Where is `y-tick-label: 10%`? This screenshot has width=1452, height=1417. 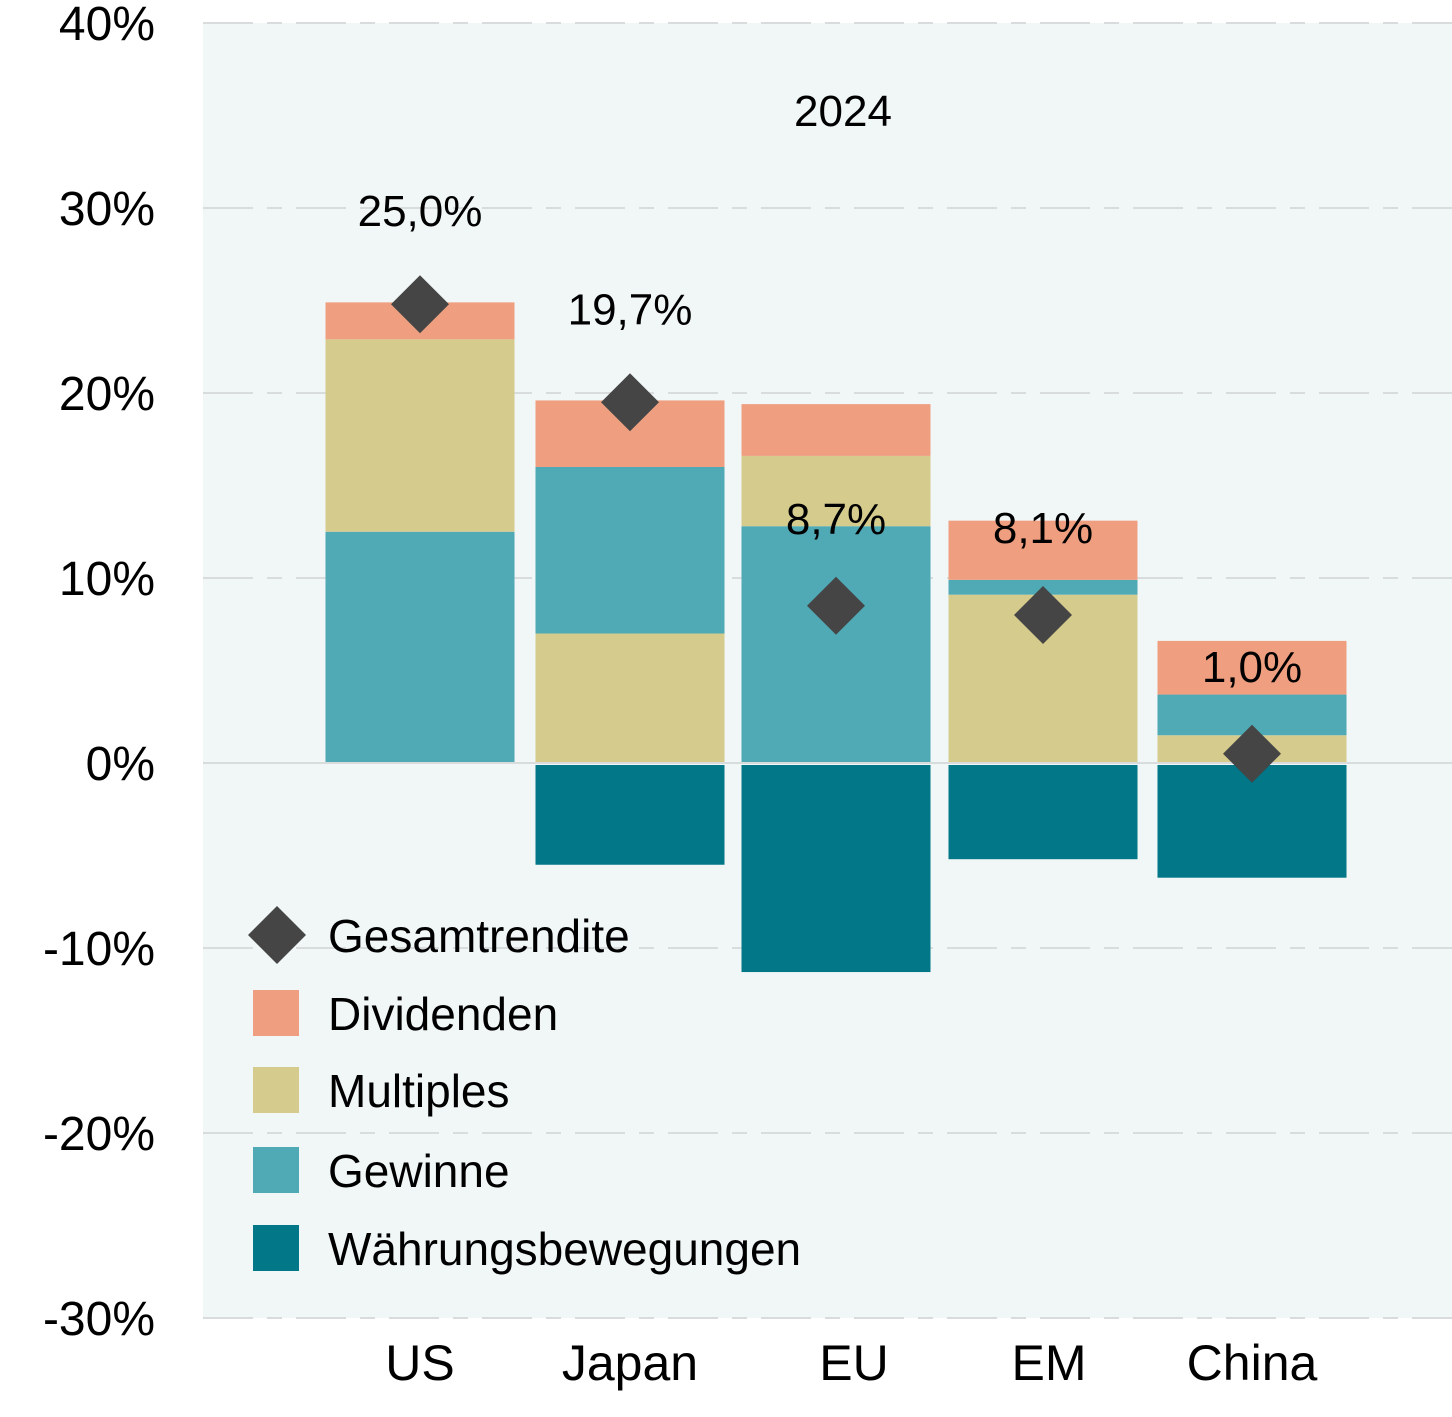
y-tick-label: 10% is located at coordinates (107, 579).